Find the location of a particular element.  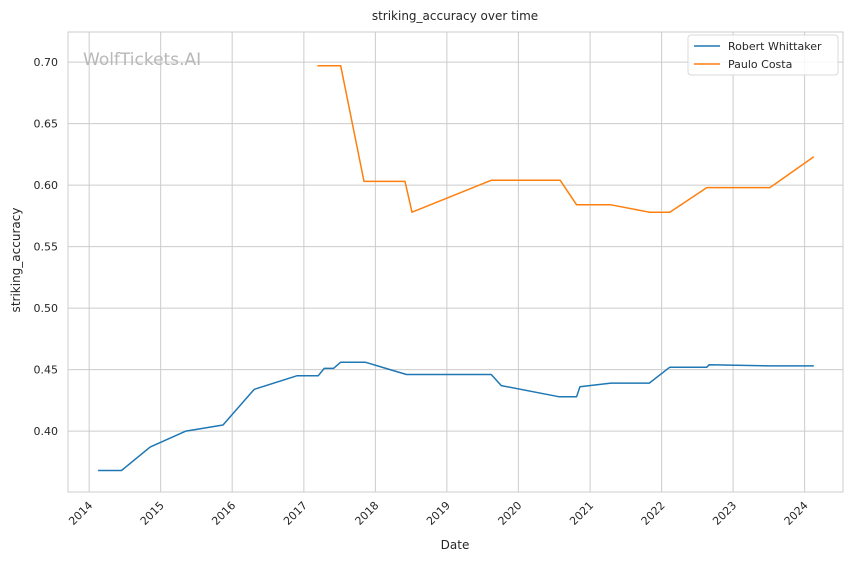

y-tick-label: 0.45 is located at coordinates (46, 370).